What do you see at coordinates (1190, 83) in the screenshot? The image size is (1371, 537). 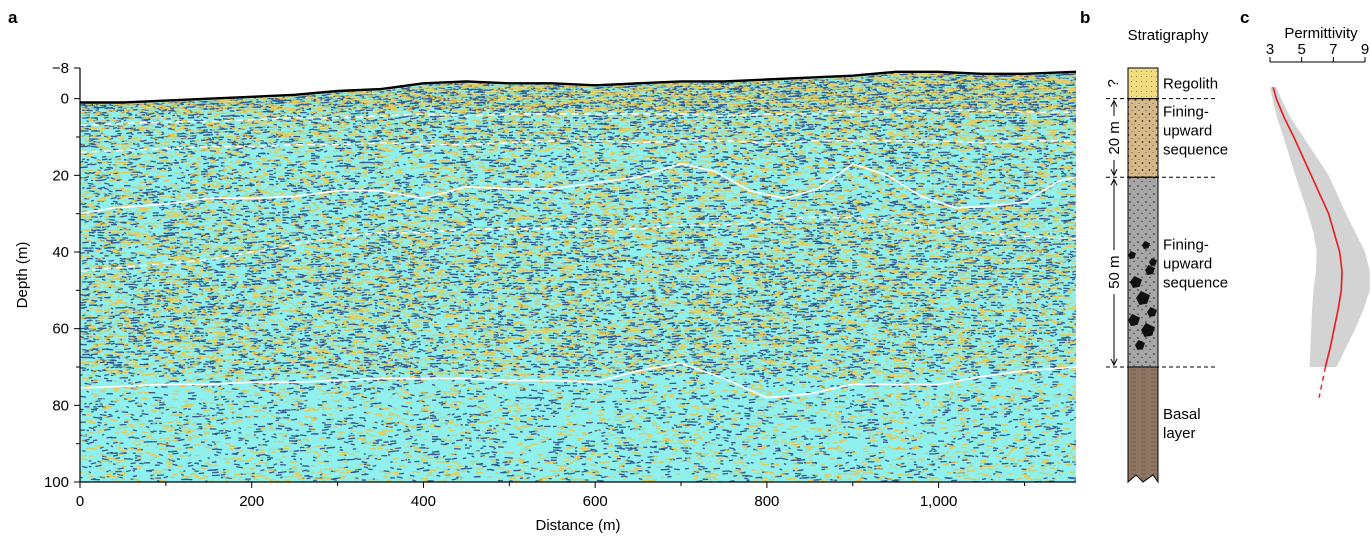 I see `strat-unit-label: Regolith` at bounding box center [1190, 83].